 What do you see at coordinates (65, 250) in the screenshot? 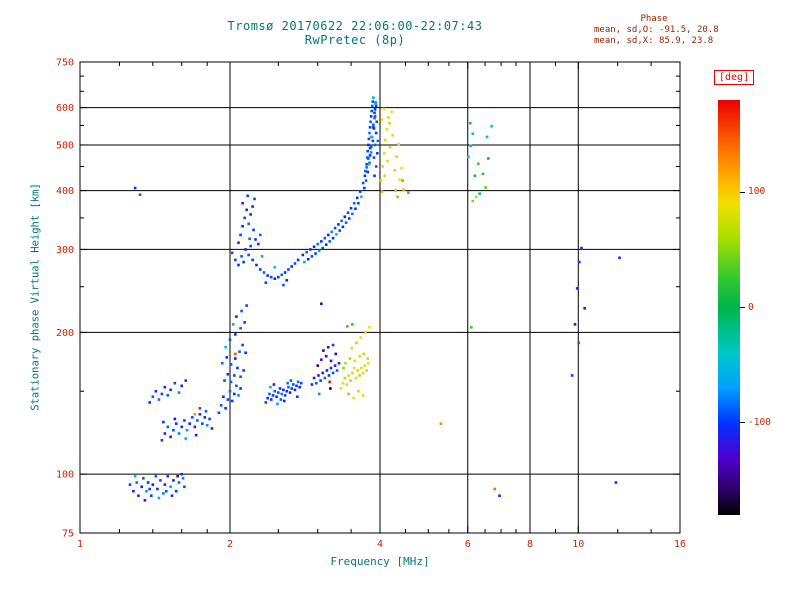
I see `svg-text: 300` at bounding box center [65, 250].